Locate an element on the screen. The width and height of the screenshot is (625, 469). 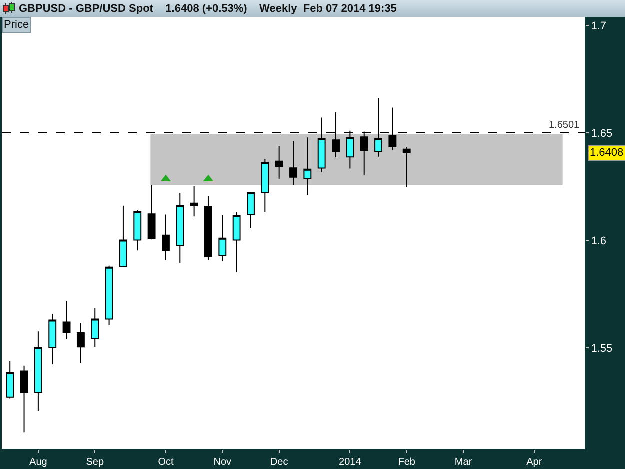
x-tick-label: 2014 is located at coordinates (350, 462).